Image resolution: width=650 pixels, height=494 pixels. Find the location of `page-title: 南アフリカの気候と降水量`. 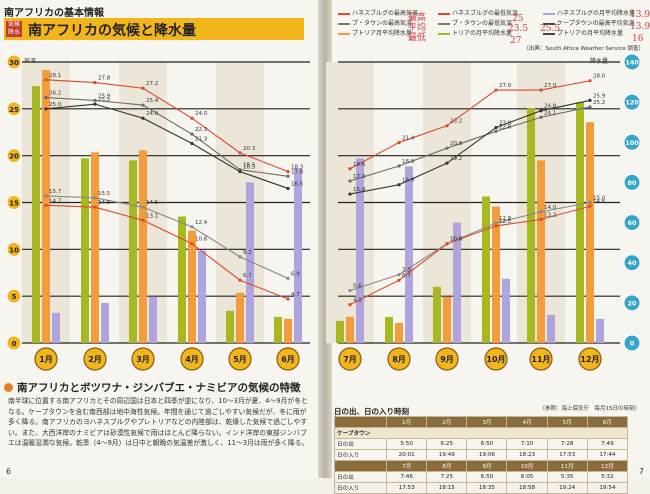

page-title: 南アフリカの気候と降水量 is located at coordinates (112, 31).